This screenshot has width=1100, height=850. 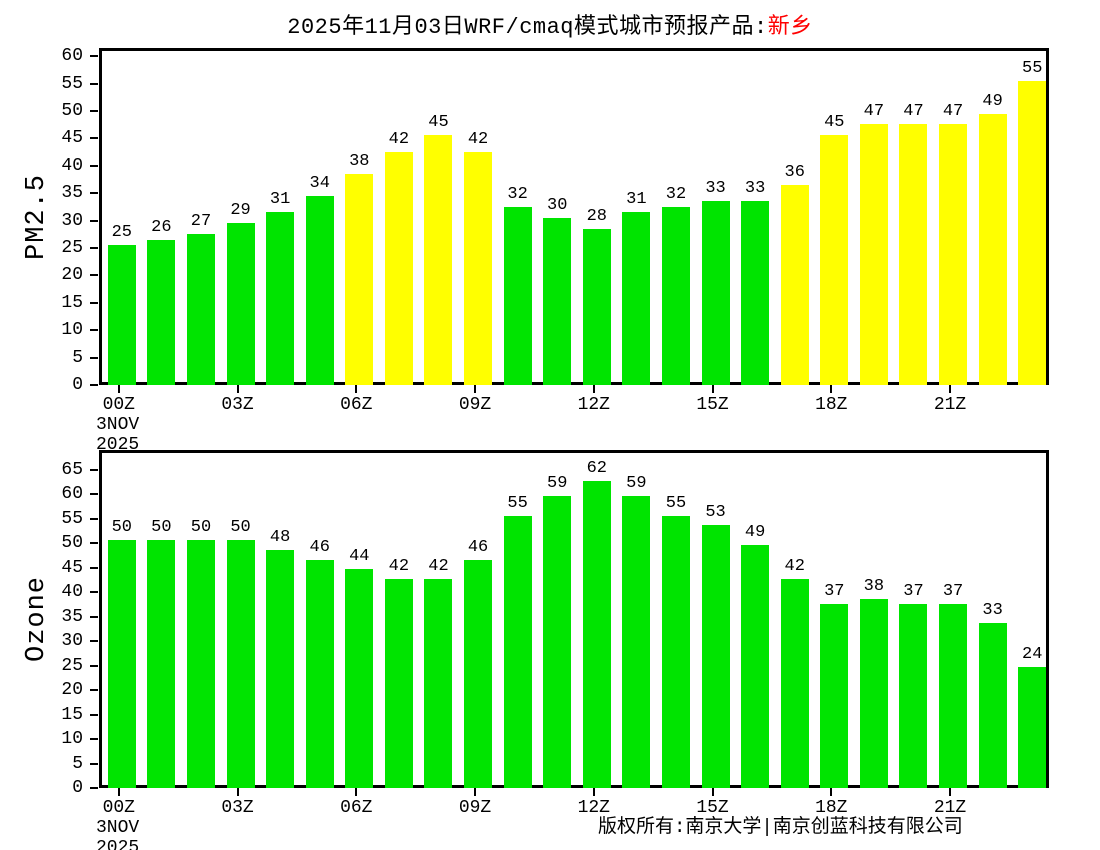 I want to click on bar-value-label: 55, so click(x=517, y=503).